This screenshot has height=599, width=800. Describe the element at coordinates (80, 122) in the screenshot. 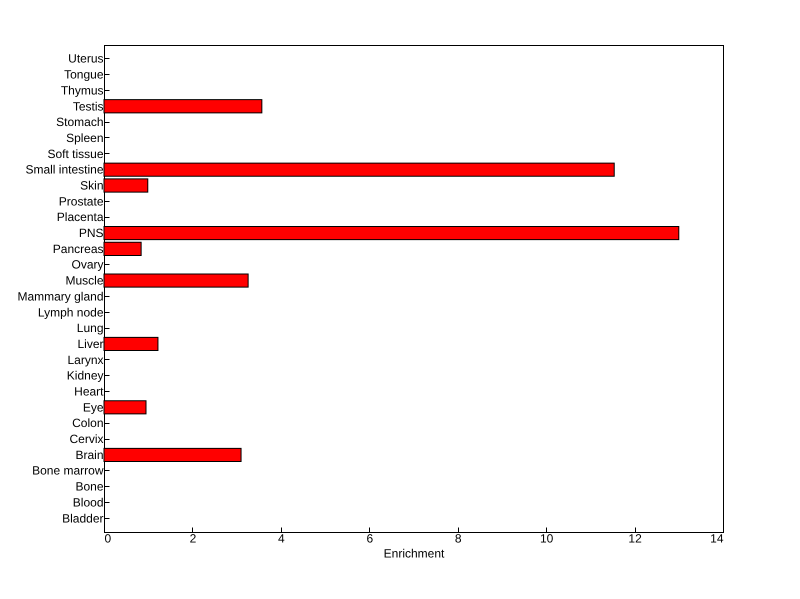

I see `y-tick-label: Stomach` at that location.